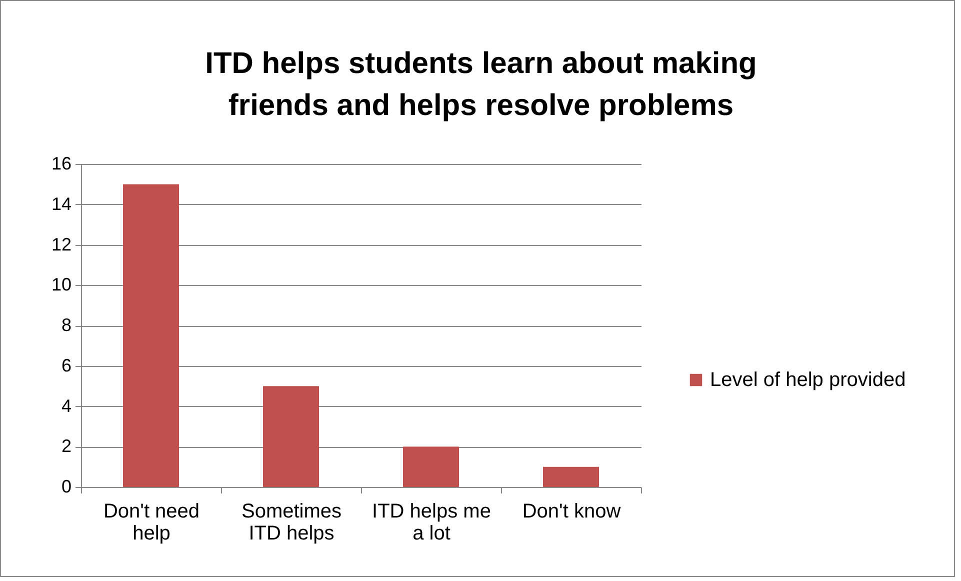 This screenshot has width=961, height=581. I want to click on x-tick-label: Don't know, so click(572, 511).